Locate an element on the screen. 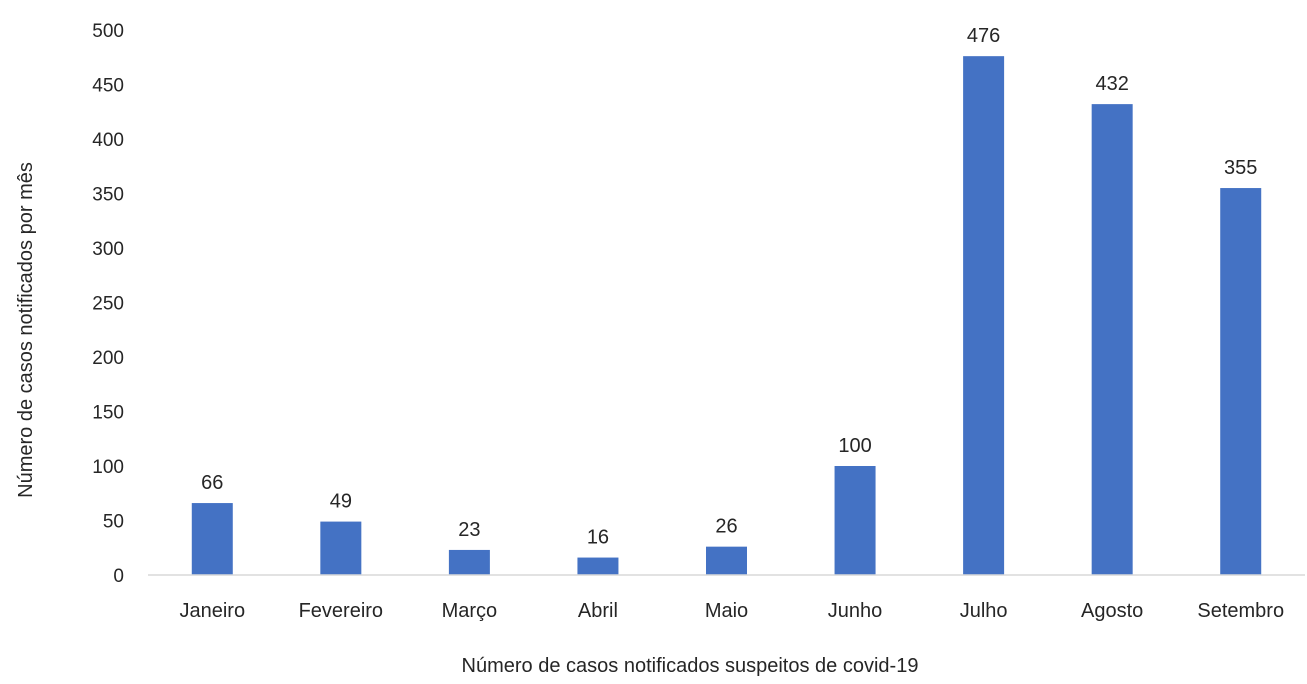  bar-agosto is located at coordinates (1112, 340).